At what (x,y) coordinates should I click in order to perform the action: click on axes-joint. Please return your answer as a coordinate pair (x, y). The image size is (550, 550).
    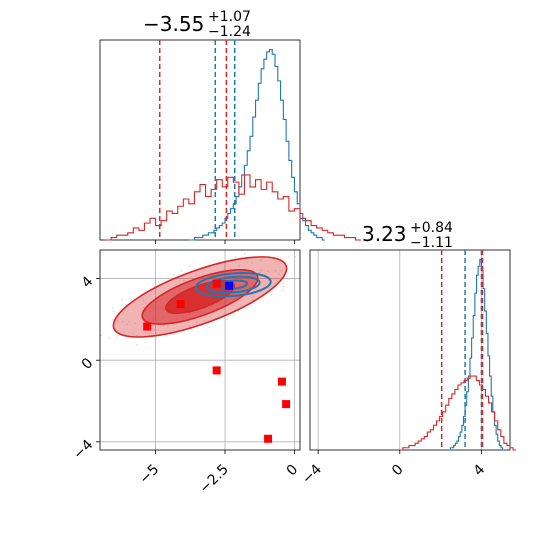
    Looking at the image, I should click on (200, 350).